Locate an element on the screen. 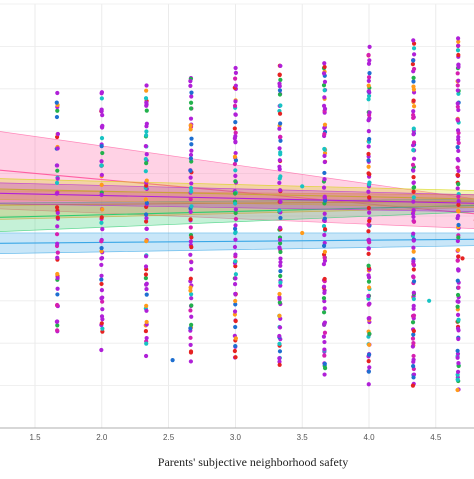 The width and height of the screenshot is (474, 479). x-axis-title: Parents' subjective neighborhood safety is located at coordinates (253, 462).